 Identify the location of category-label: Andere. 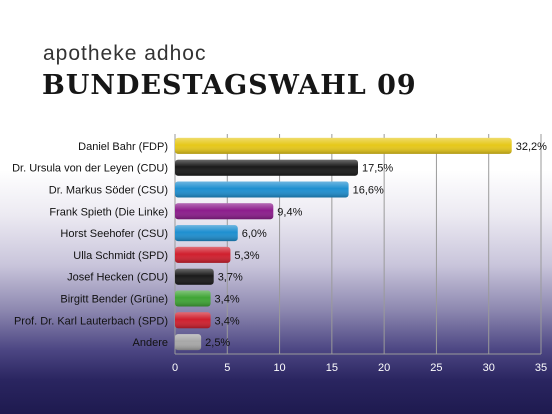
(150, 343).